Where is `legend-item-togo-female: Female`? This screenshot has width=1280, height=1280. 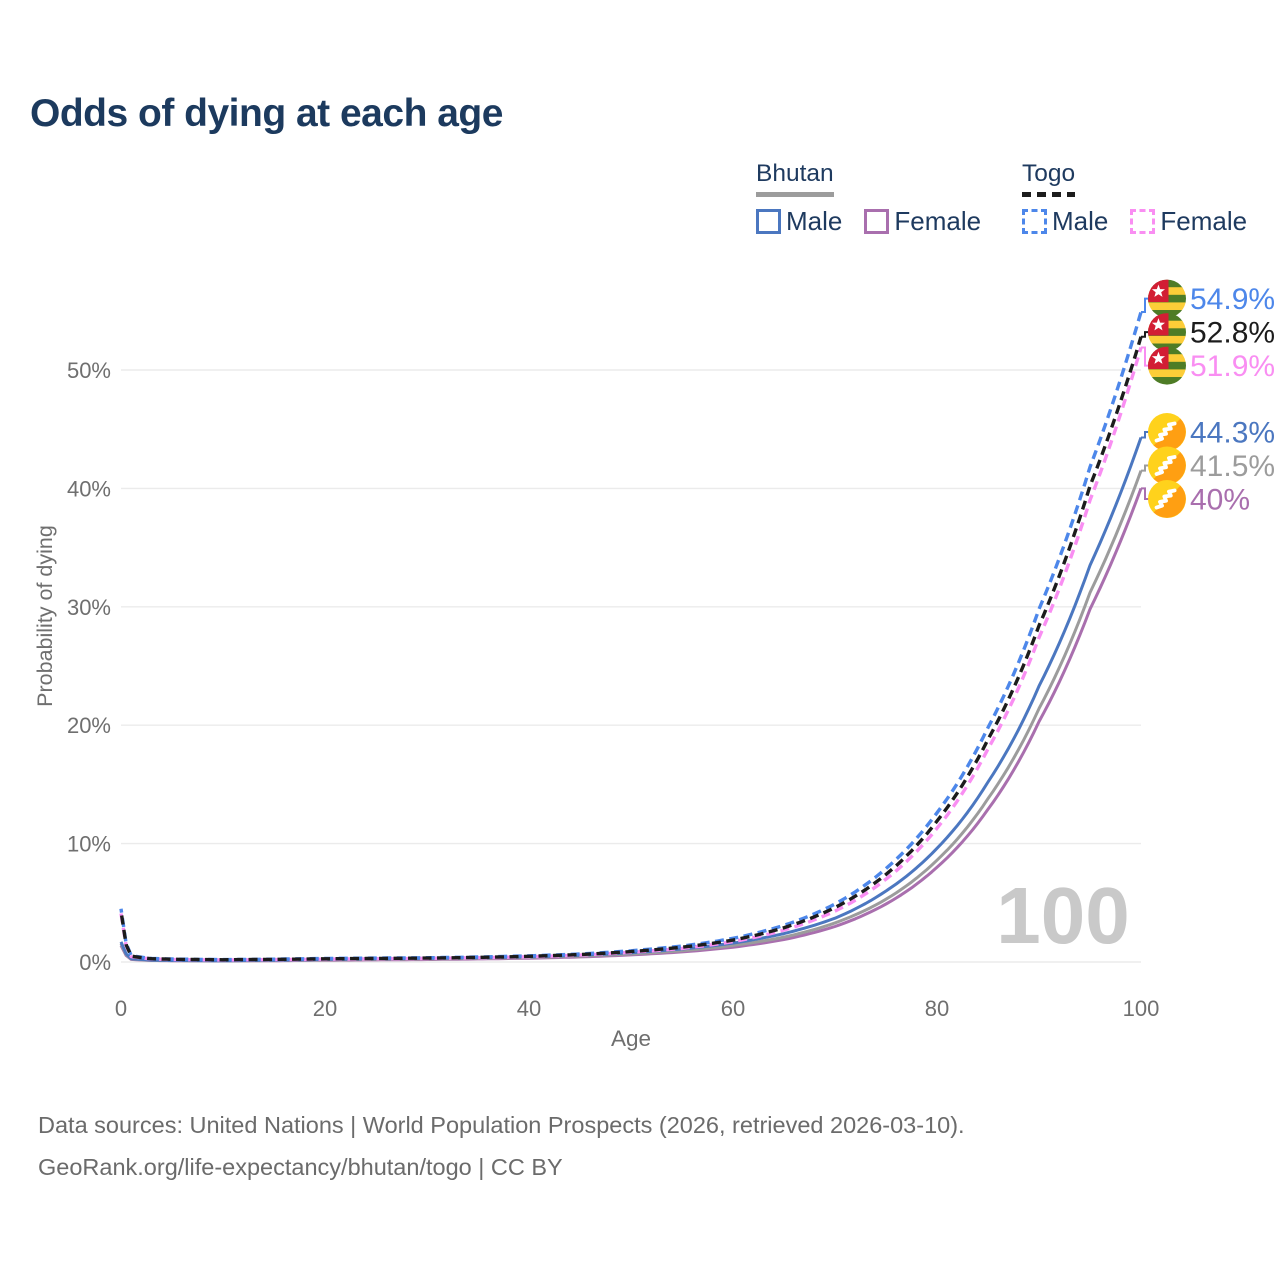
legend-item-togo-female: Female is located at coordinates (1188, 221).